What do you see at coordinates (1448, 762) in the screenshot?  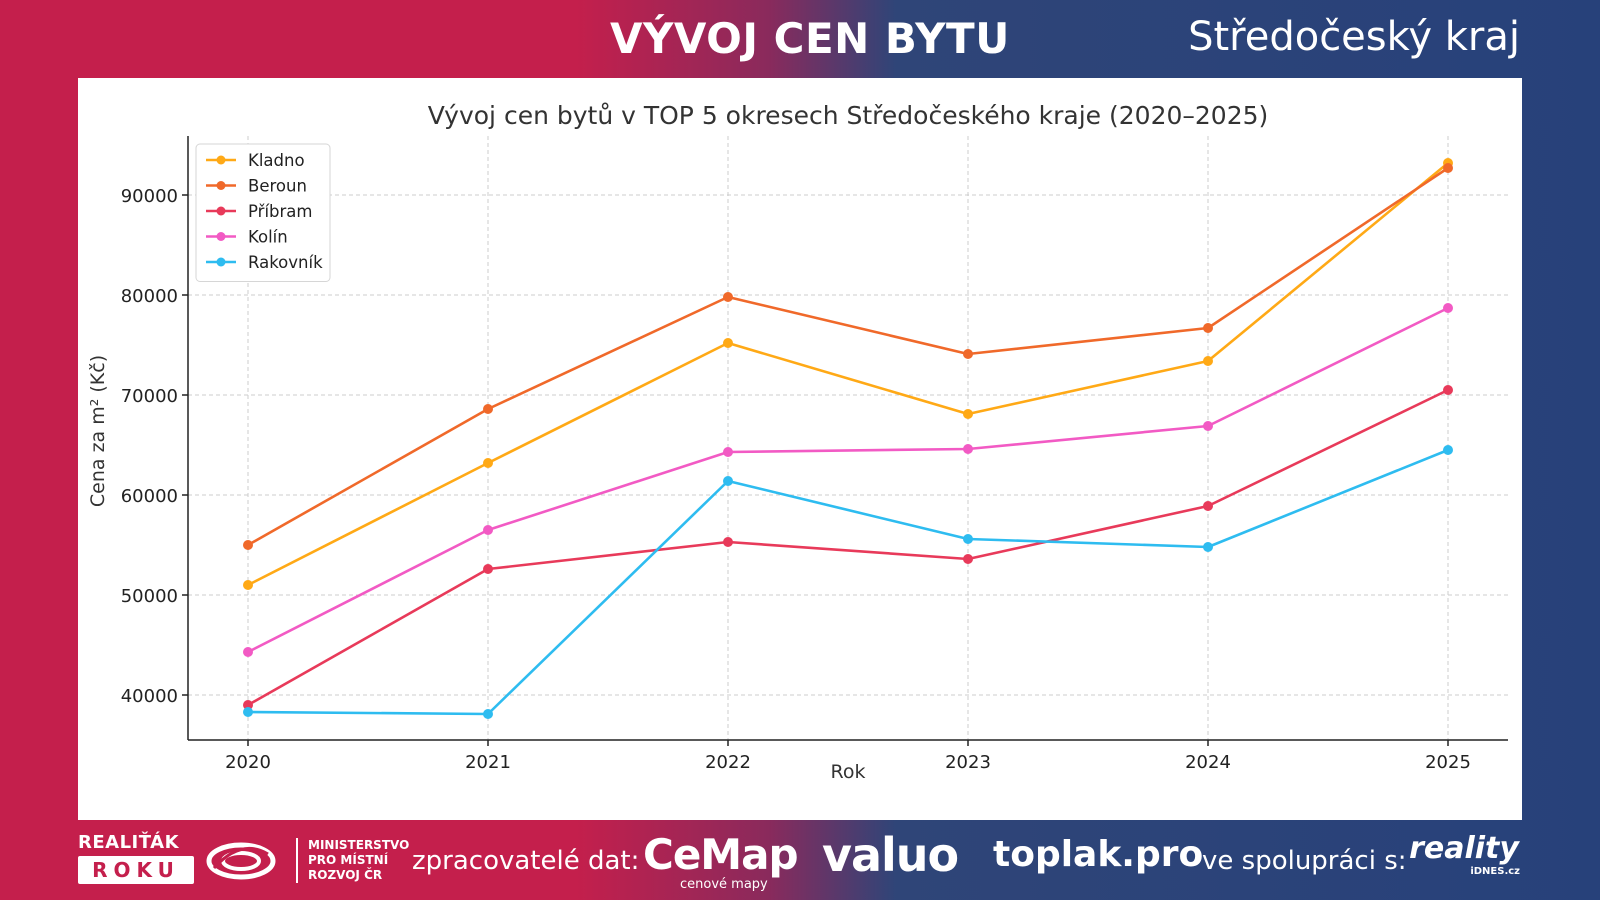 I see `x-tick-label: 2025` at bounding box center [1448, 762].